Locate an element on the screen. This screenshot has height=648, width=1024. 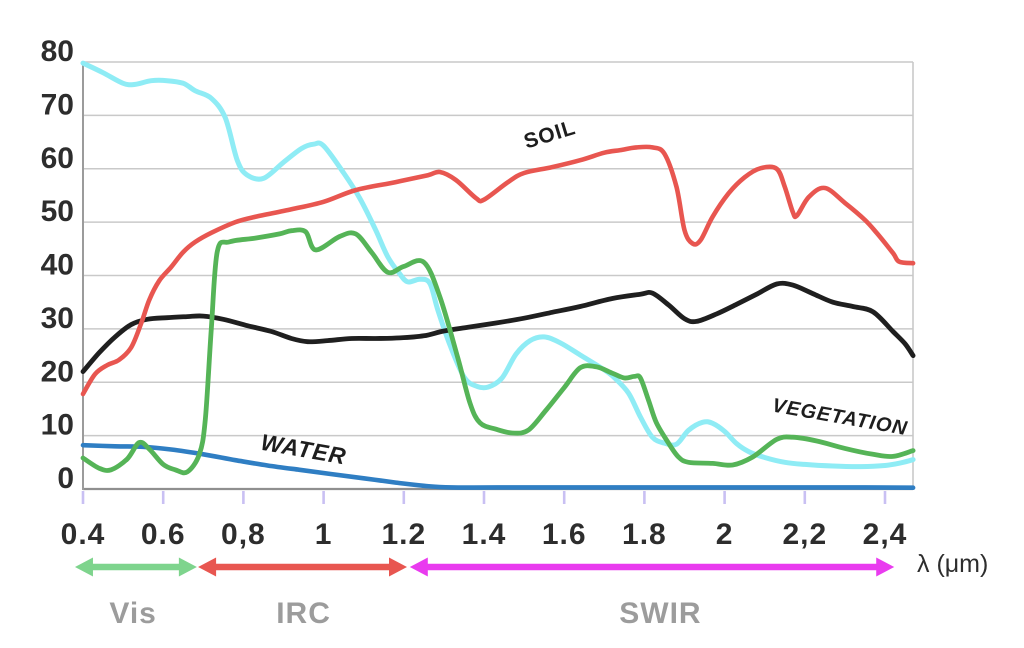
x-tick-label: 1 is located at coordinates (324, 534).